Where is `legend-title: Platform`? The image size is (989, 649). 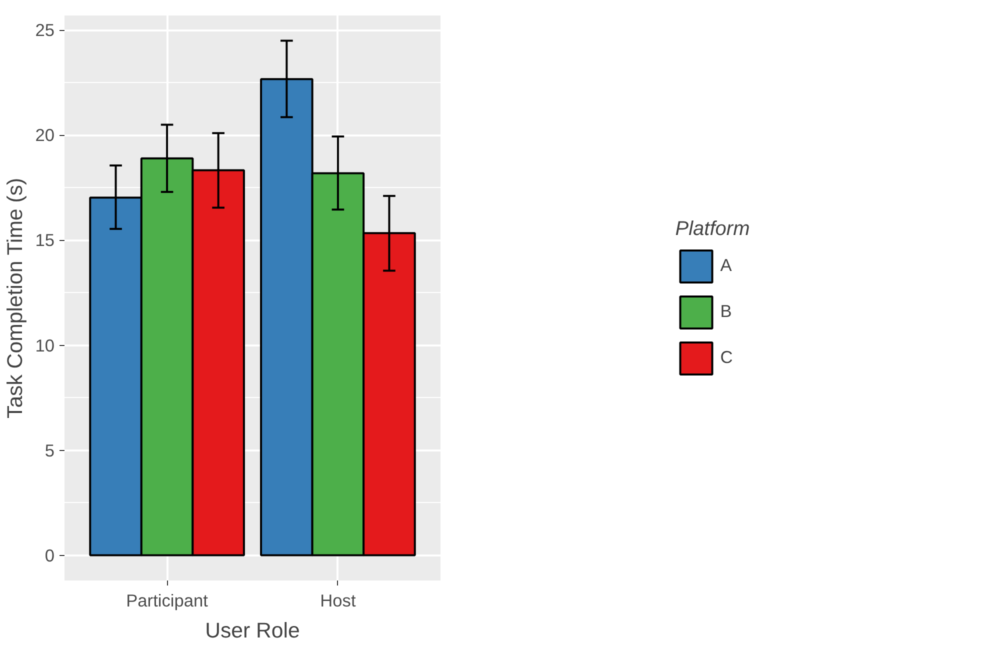 legend-title: Platform is located at coordinates (712, 229).